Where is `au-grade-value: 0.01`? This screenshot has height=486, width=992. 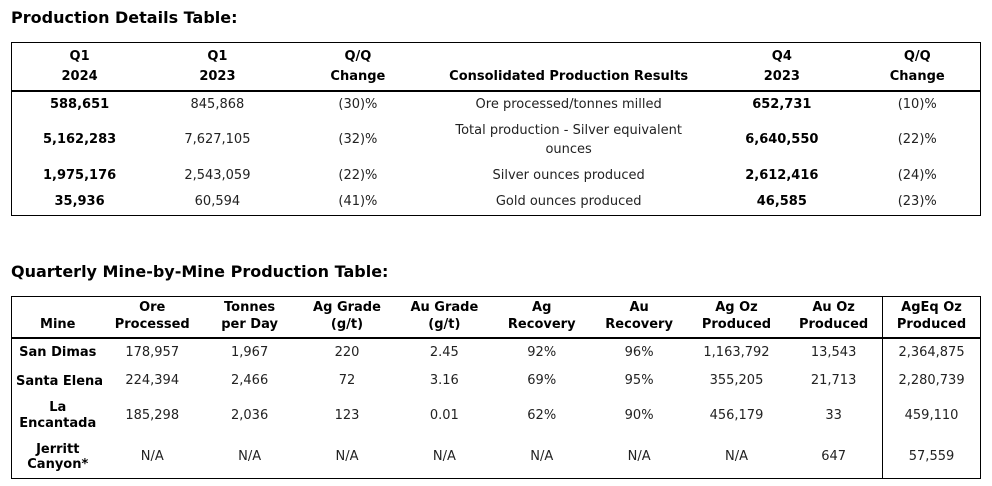 au-grade-value: 0.01 is located at coordinates (444, 415).